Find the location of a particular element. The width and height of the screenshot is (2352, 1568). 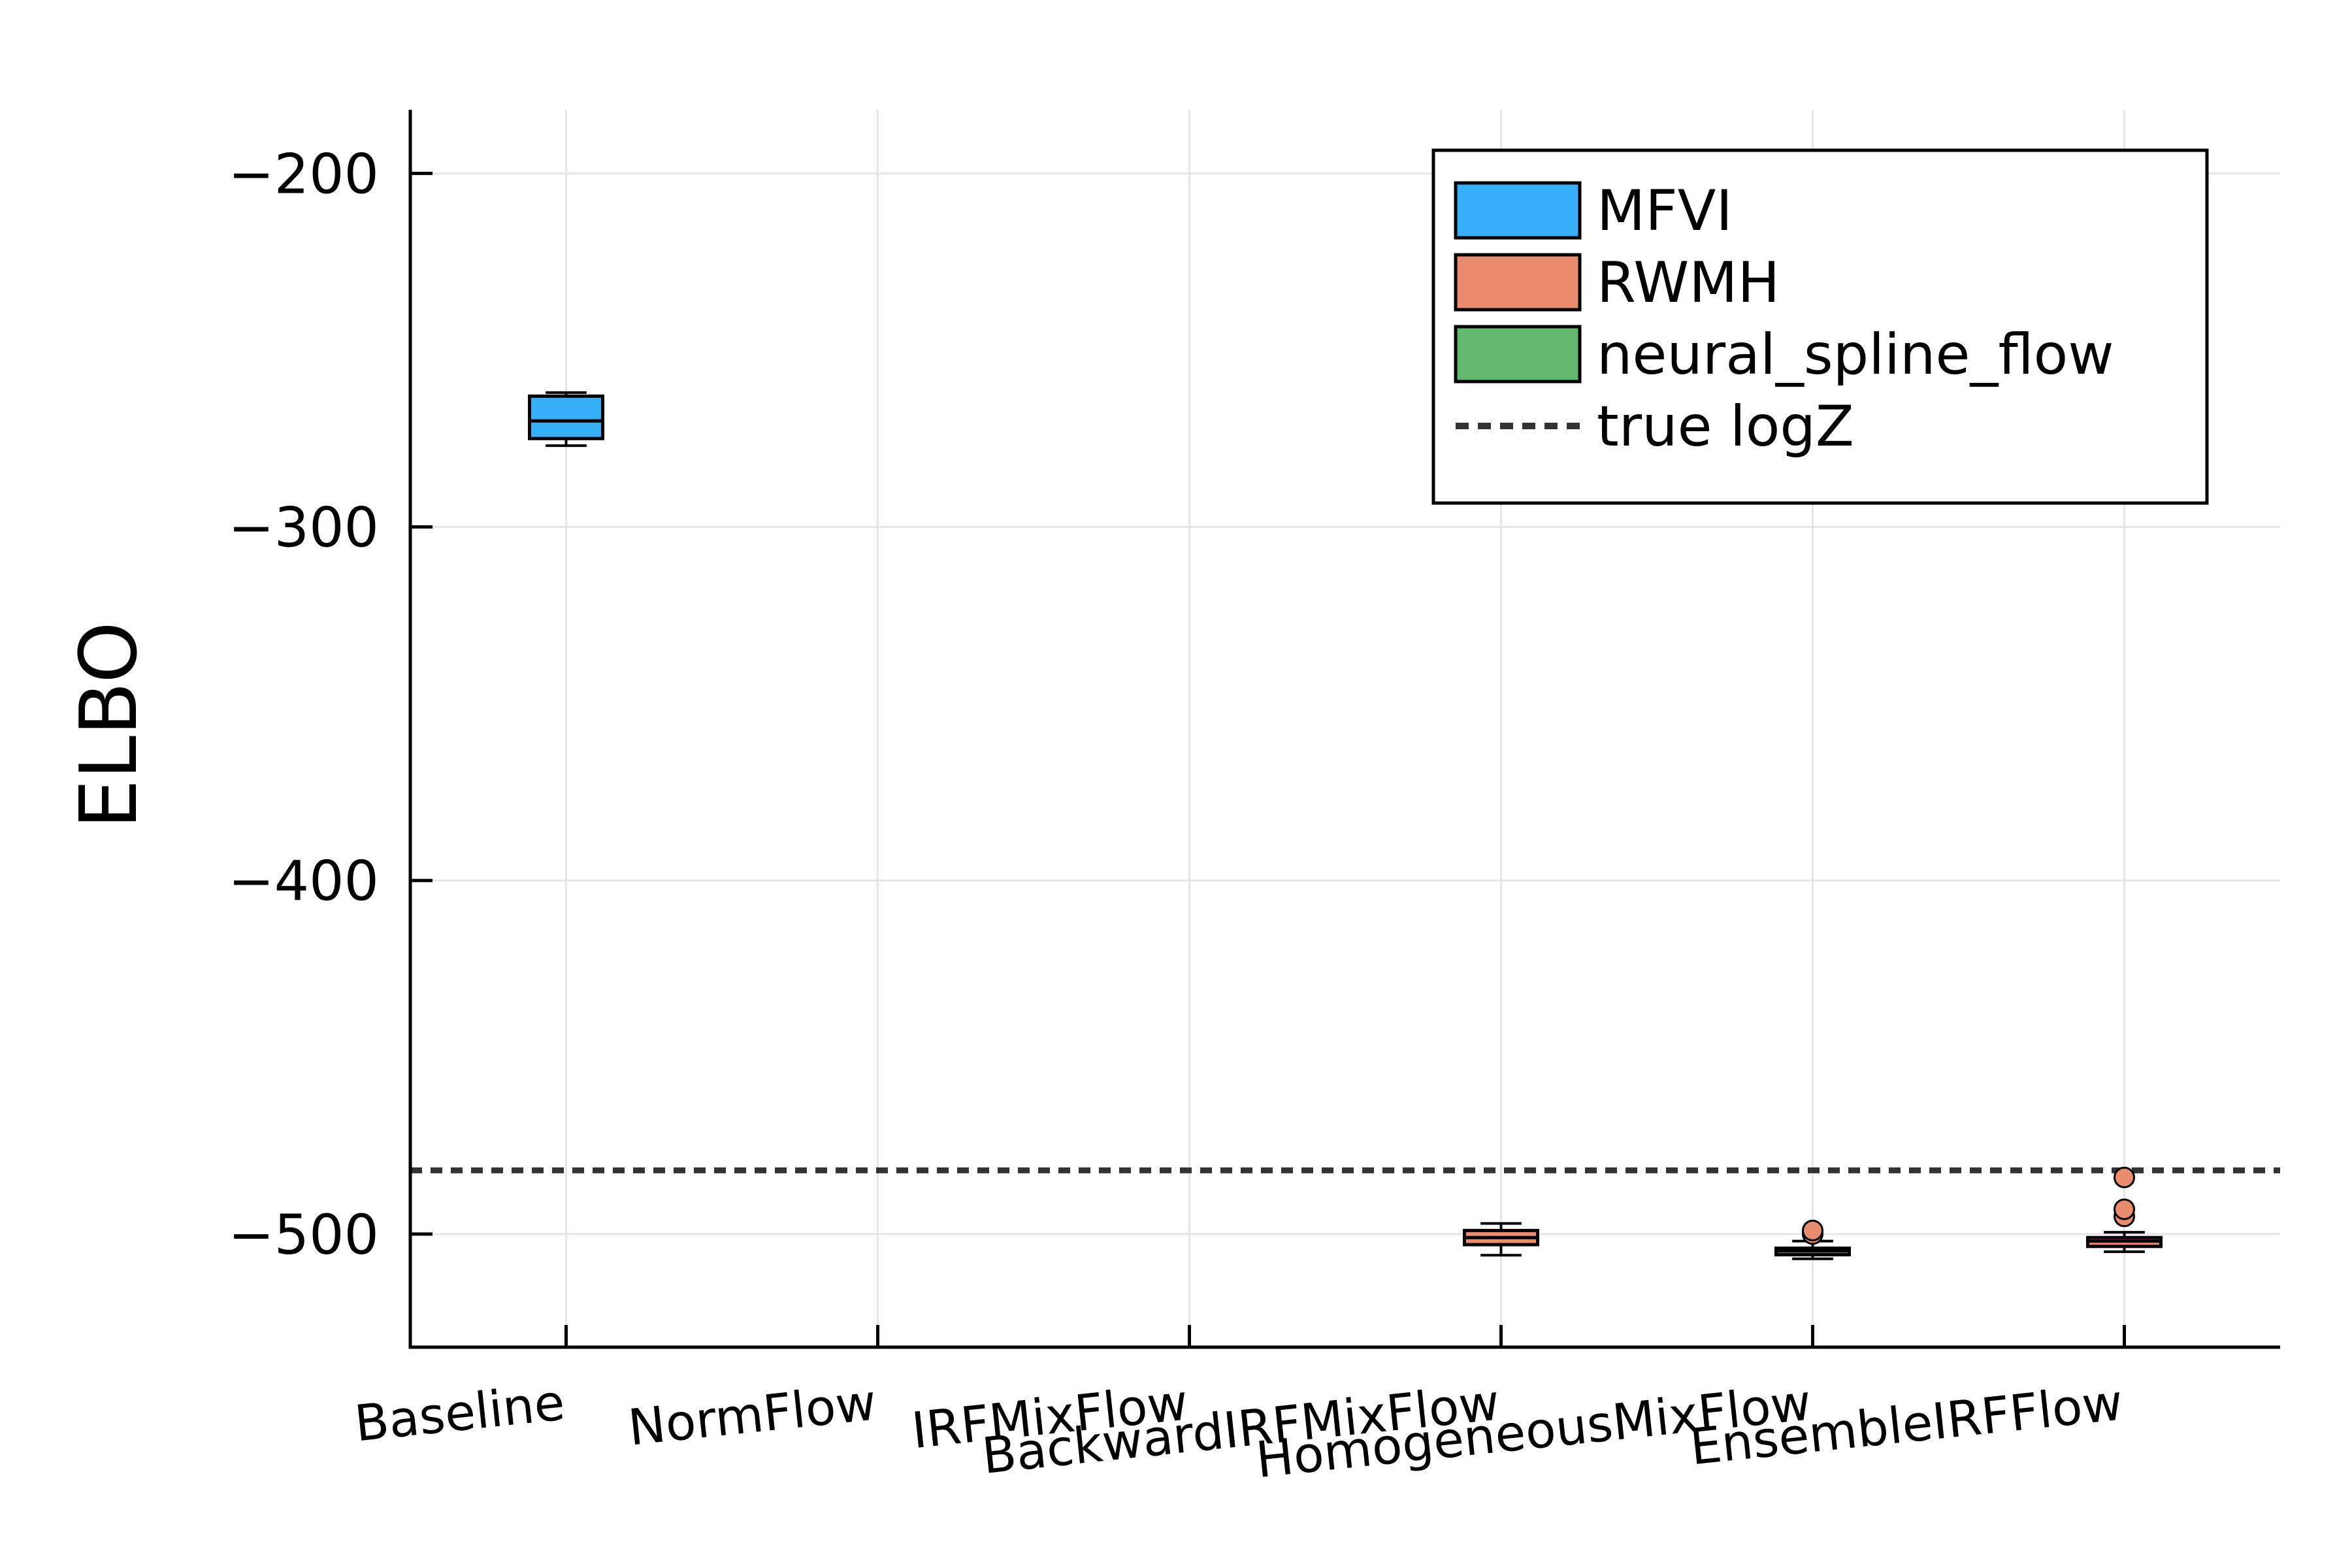

y-tick-label: −300 is located at coordinates (303, 528).